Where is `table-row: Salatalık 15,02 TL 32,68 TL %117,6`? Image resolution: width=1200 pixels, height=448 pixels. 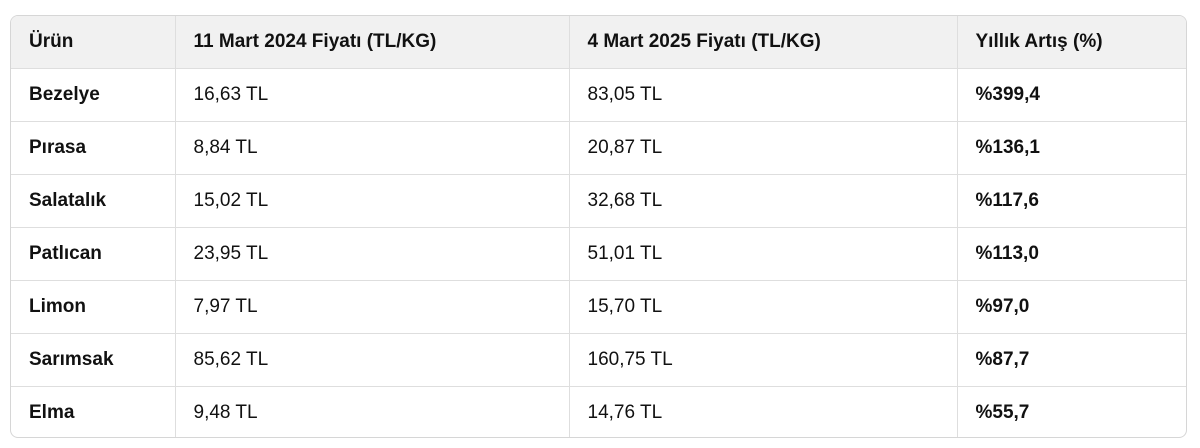 table-row: Salatalık 15,02 TL 32,68 TL %117,6 is located at coordinates (598, 201).